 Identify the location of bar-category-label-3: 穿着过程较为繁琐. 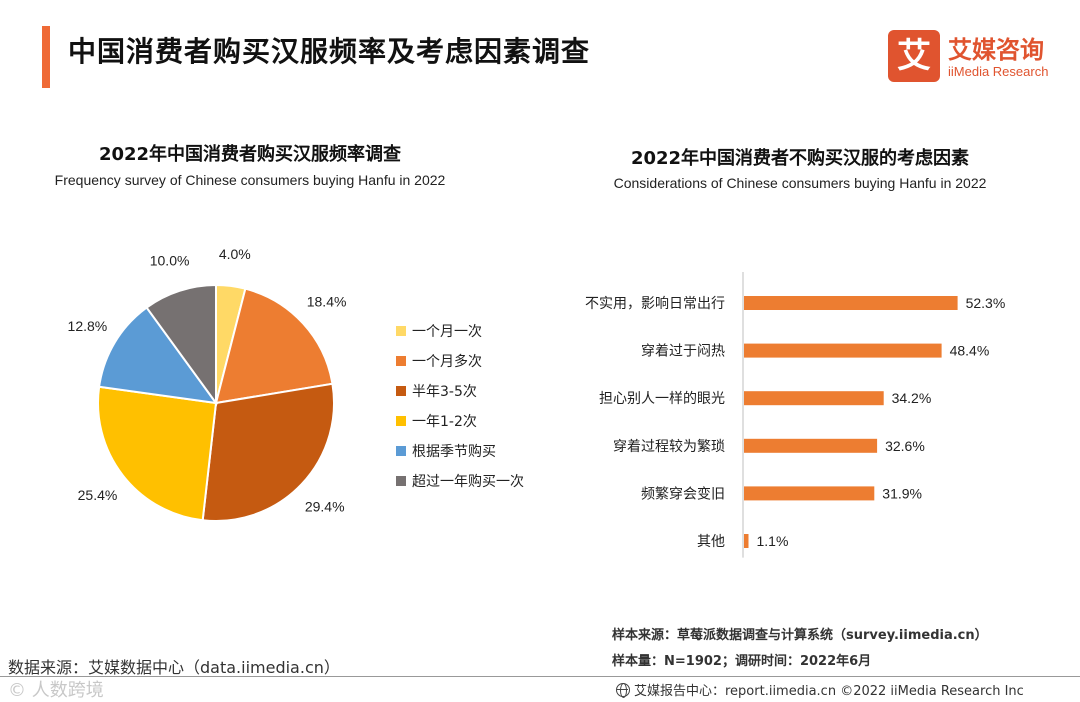
(669, 446).